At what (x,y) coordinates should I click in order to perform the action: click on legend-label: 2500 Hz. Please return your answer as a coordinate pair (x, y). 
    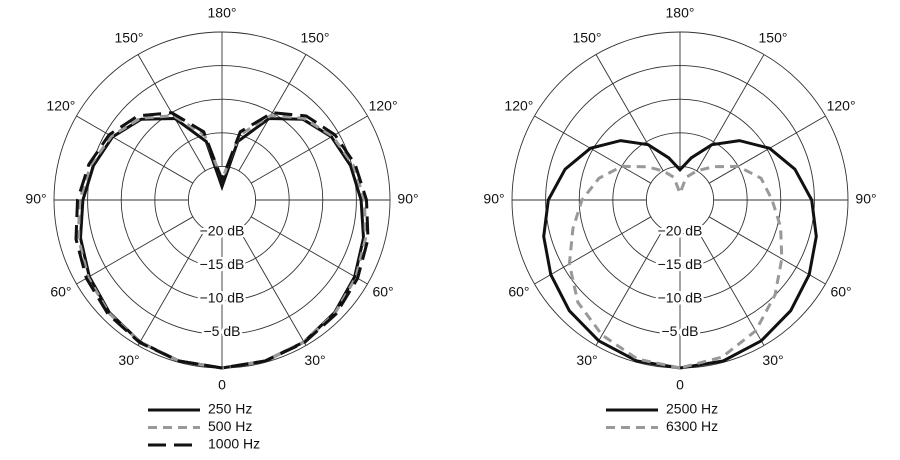
    Looking at the image, I should click on (692, 409).